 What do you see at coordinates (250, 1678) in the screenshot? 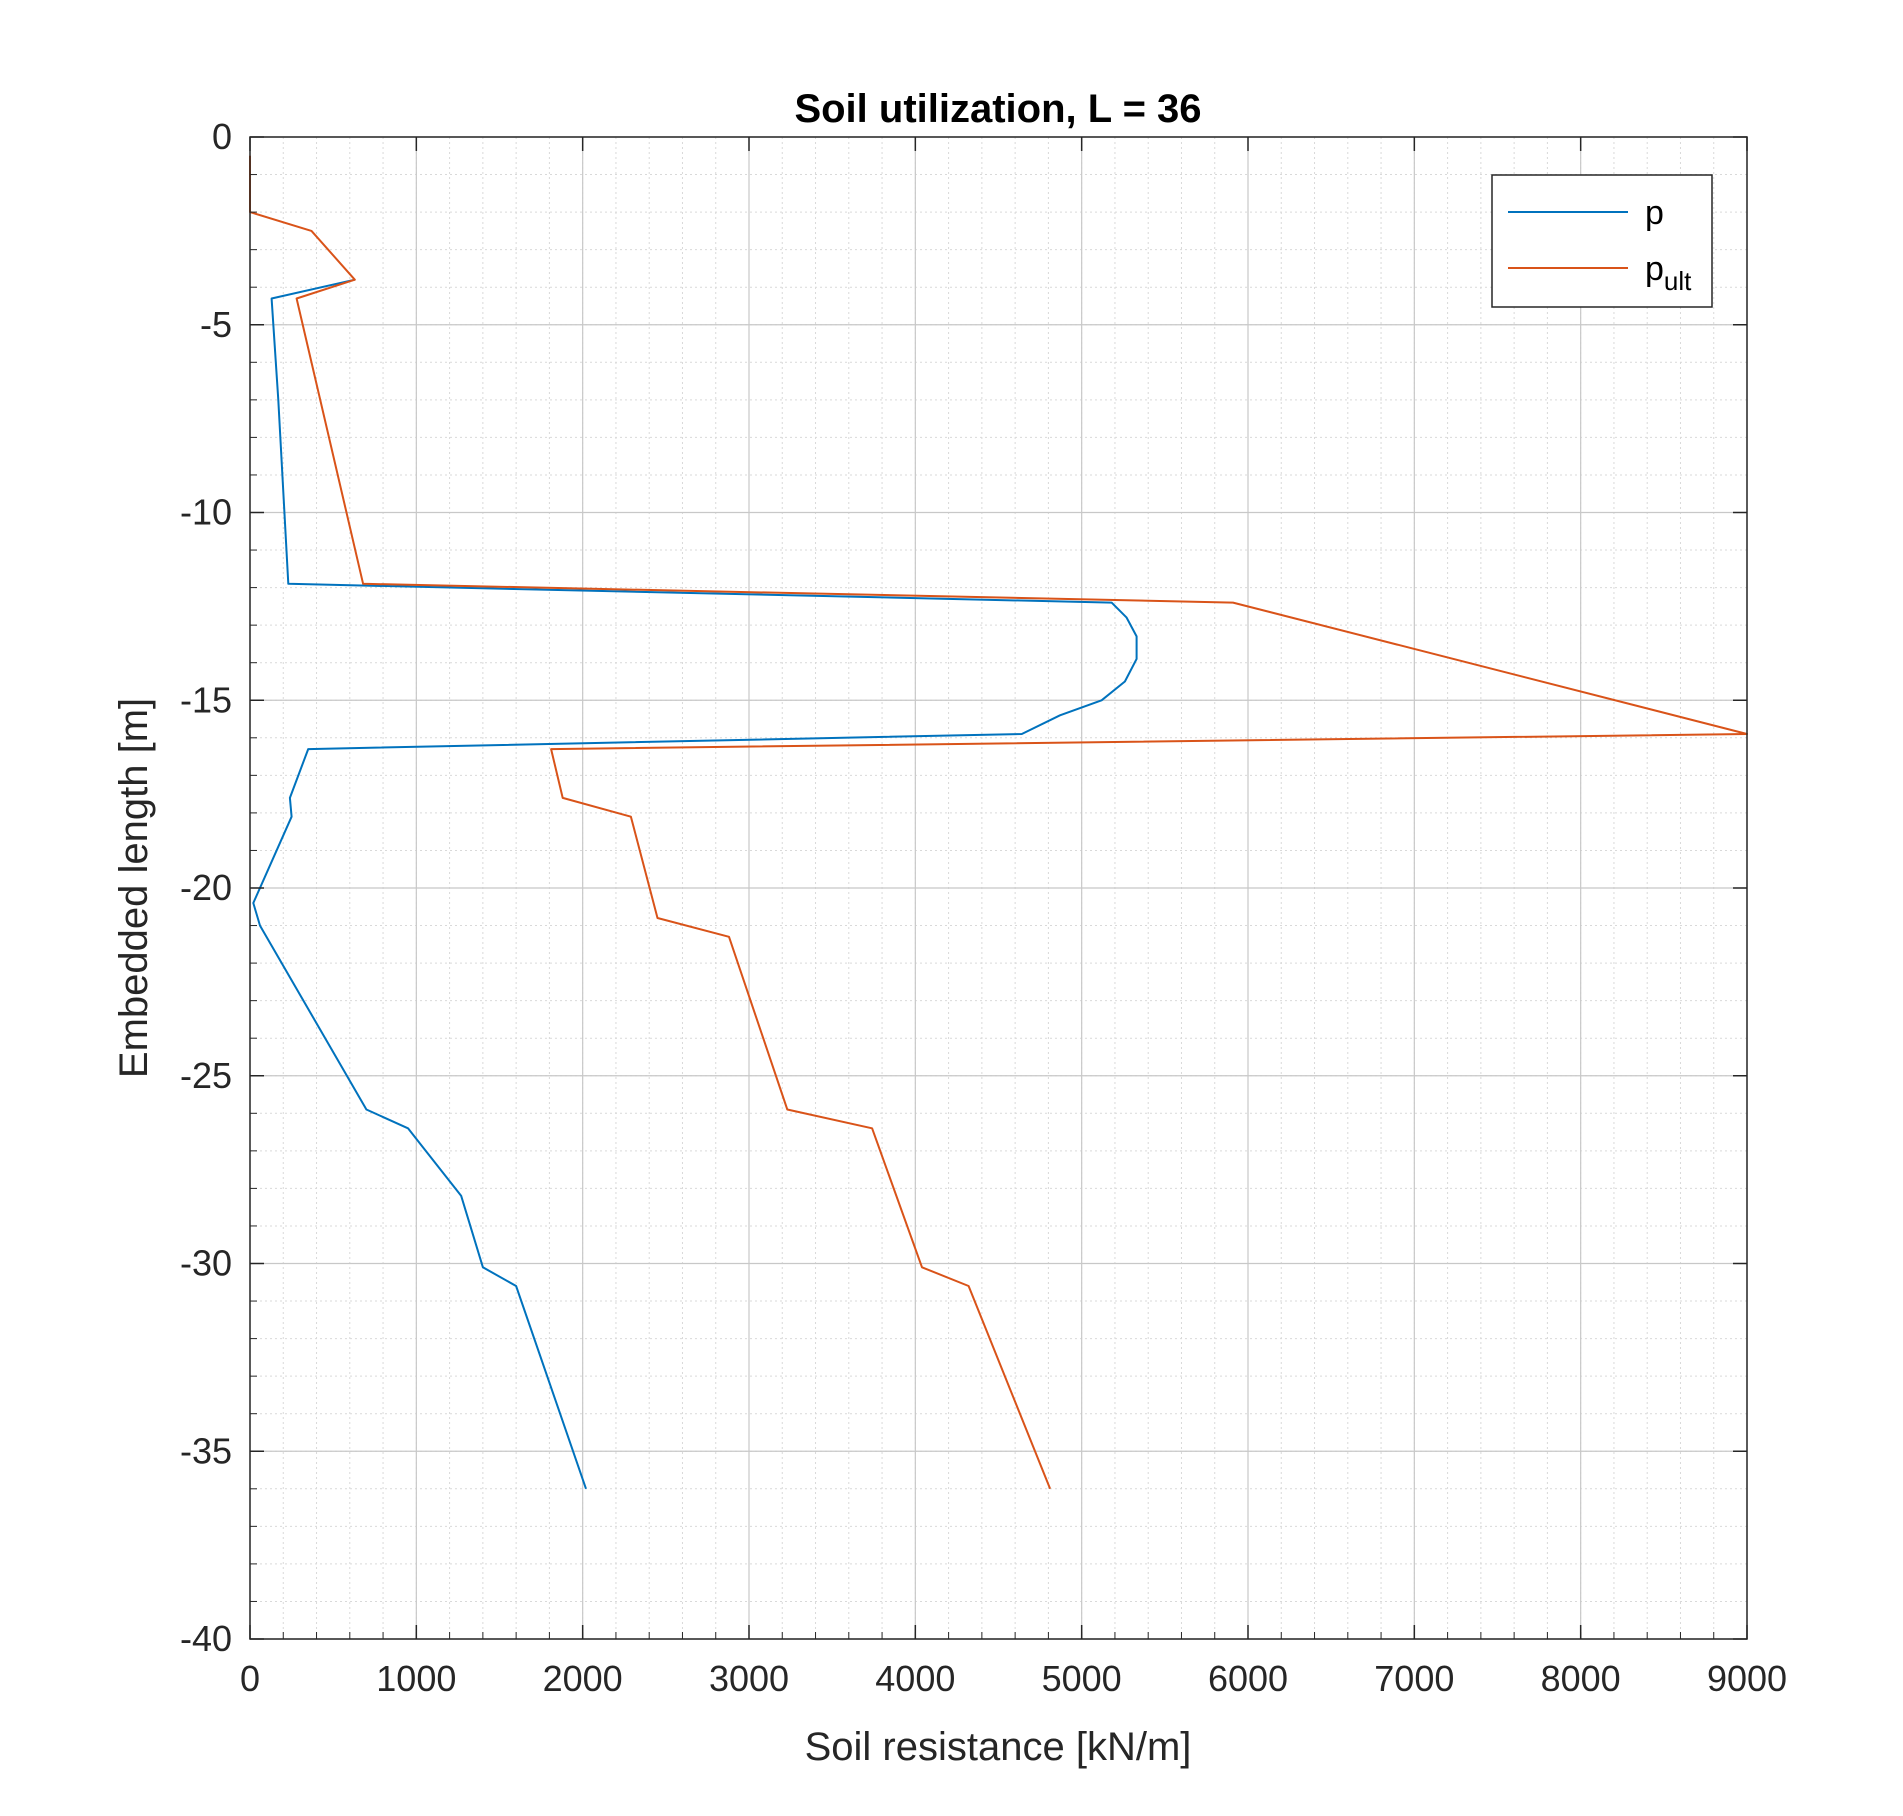
I see `x-tick-label: 0` at bounding box center [250, 1678].